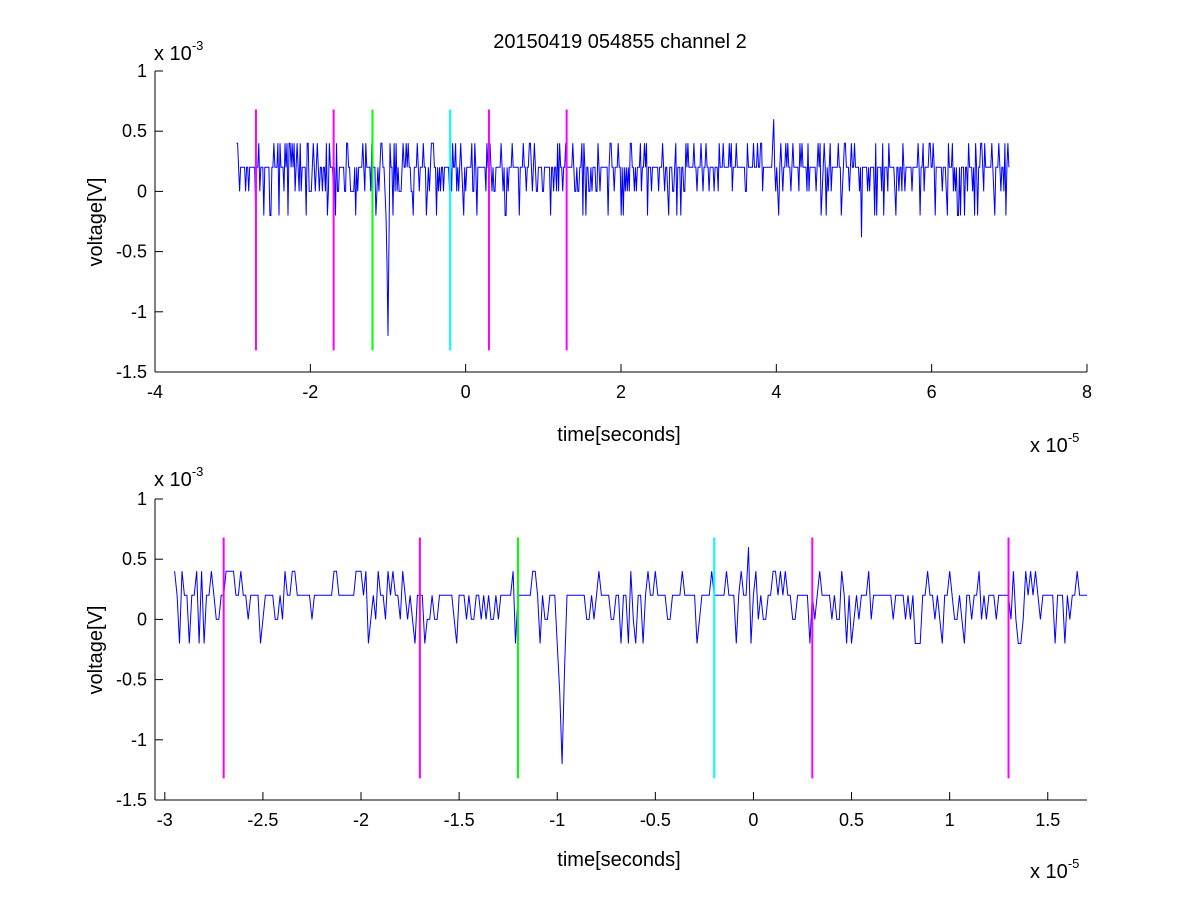 The height and width of the screenshot is (901, 1200). What do you see at coordinates (851, 820) in the screenshot?
I see `x-tick-label: 0.5` at bounding box center [851, 820].